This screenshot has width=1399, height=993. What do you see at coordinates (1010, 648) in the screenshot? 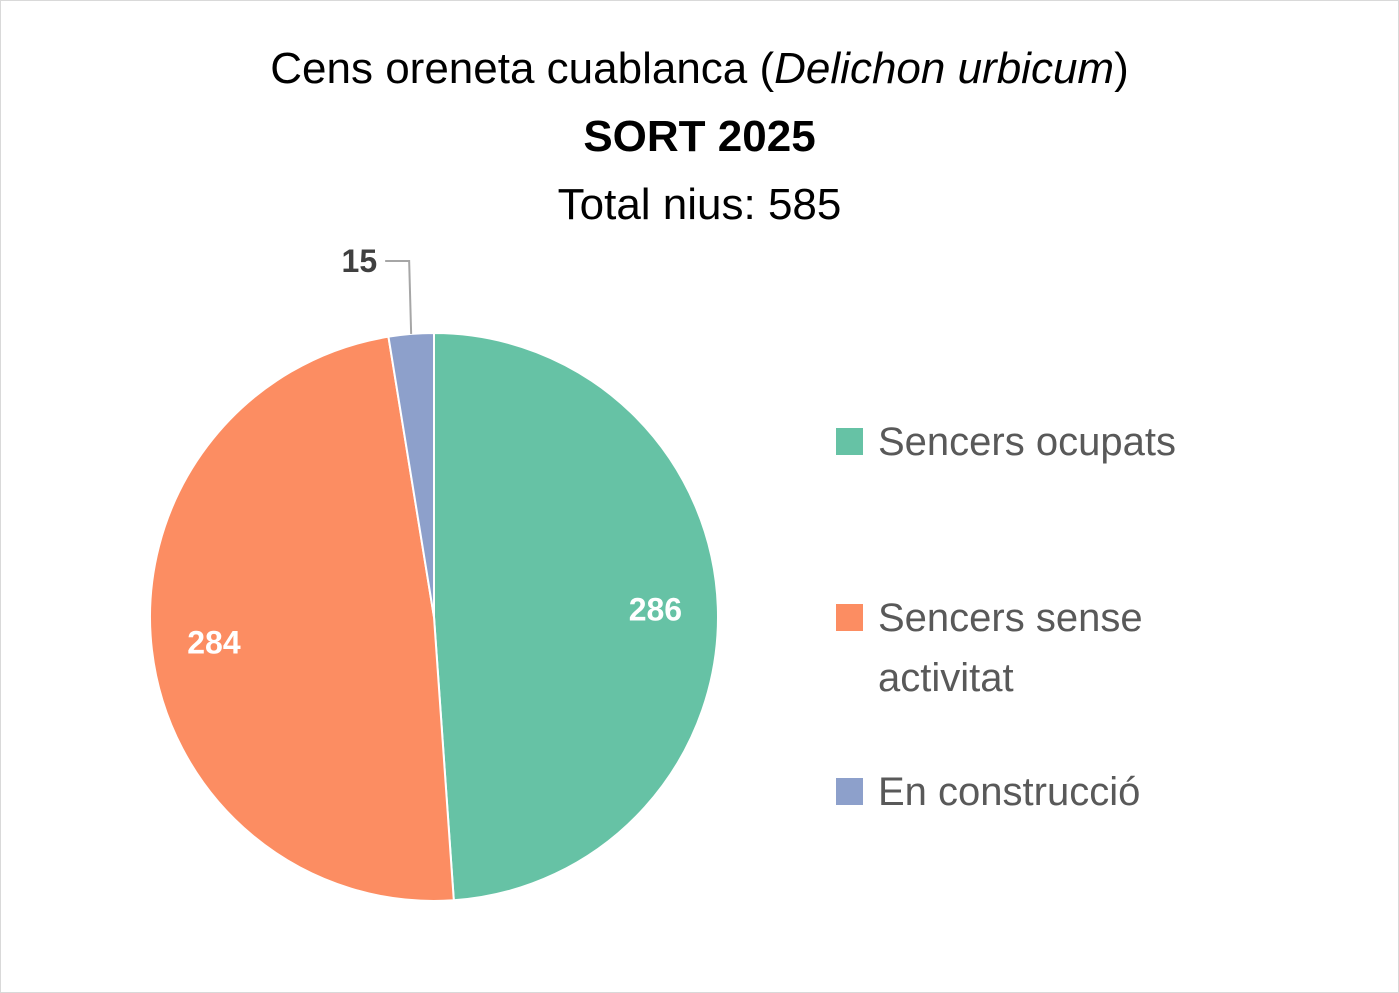
I see `legend-label: Sencers sense activitat` at bounding box center [1010, 648].